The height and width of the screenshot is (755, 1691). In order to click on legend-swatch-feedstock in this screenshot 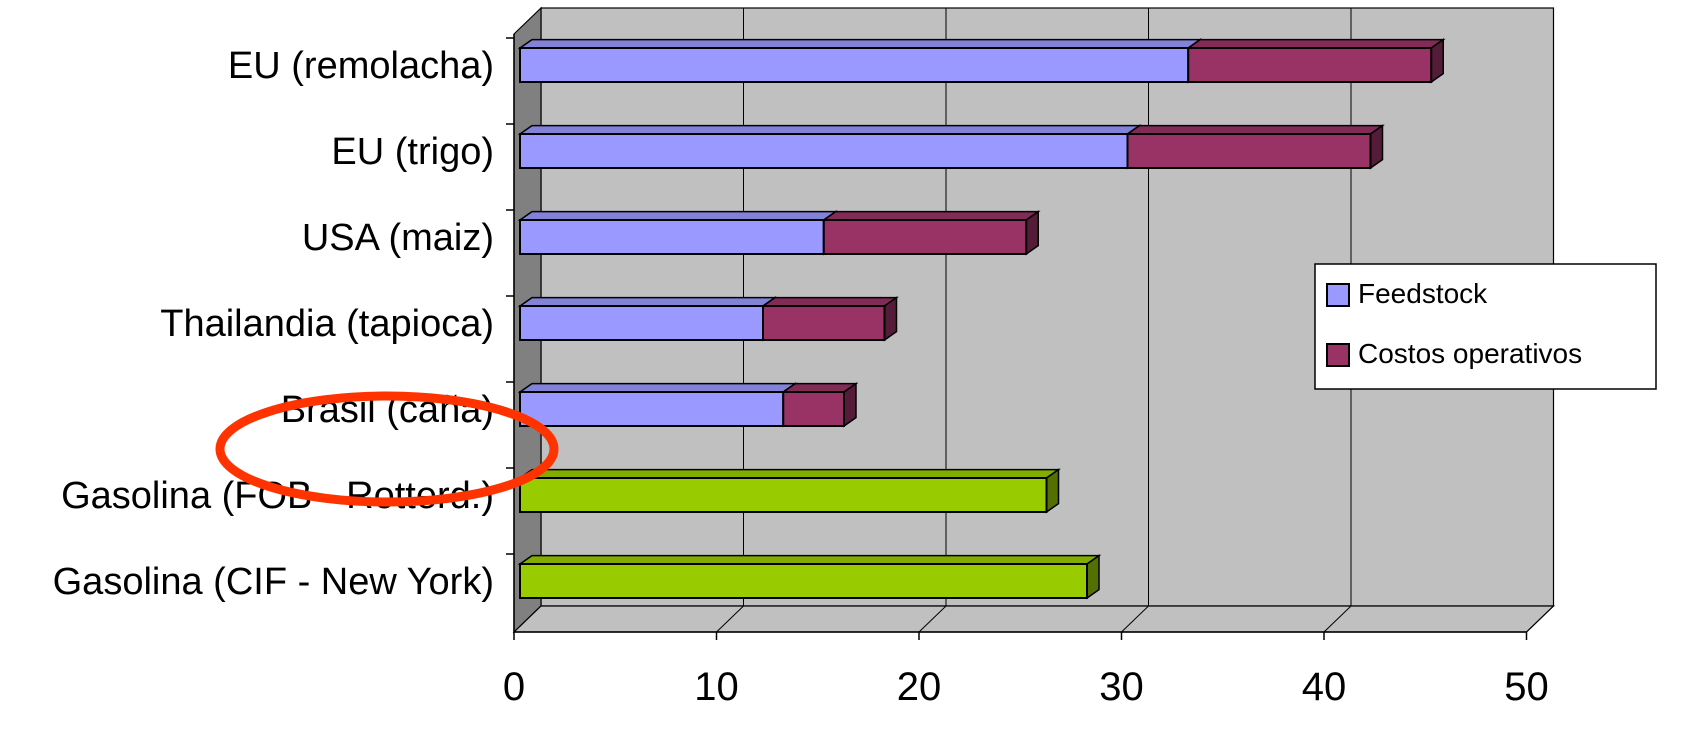, I will do `click(1338, 295)`.